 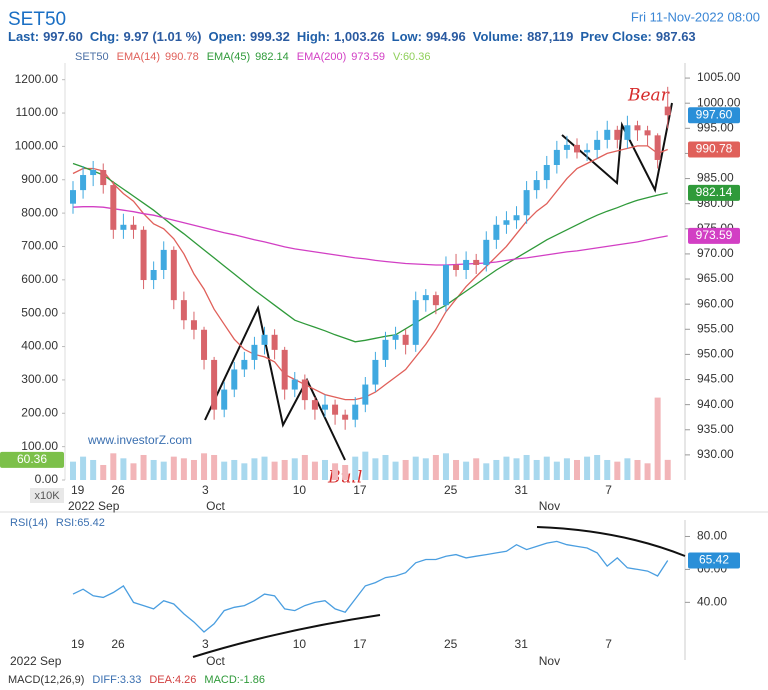 What do you see at coordinates (714, 192) in the screenshot?
I see `price-tag: 982.14` at bounding box center [714, 192].